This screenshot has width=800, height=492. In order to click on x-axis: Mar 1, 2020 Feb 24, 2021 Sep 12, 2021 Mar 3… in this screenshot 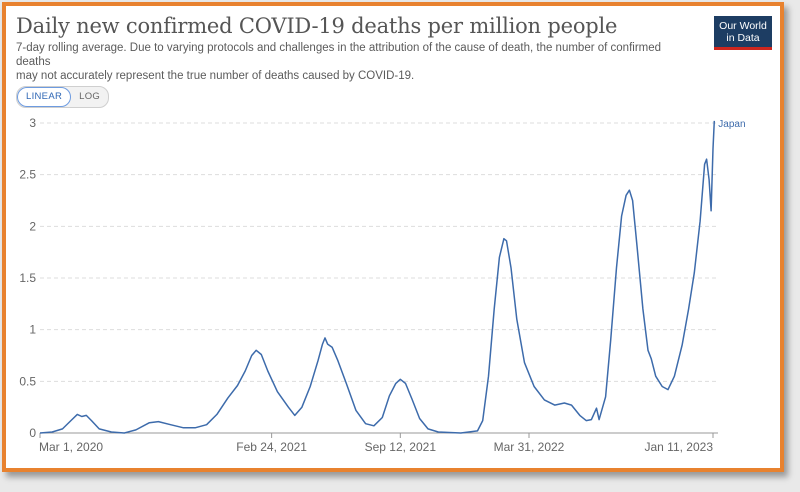, I will do `click(378, 443)`.